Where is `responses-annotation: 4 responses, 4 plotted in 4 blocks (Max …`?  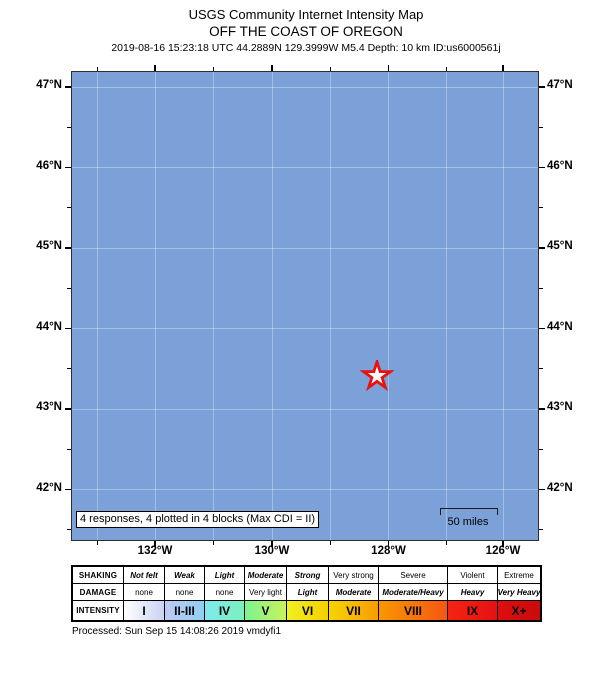 responses-annotation: 4 responses, 4 plotted in 4 blocks (Max … is located at coordinates (198, 519).